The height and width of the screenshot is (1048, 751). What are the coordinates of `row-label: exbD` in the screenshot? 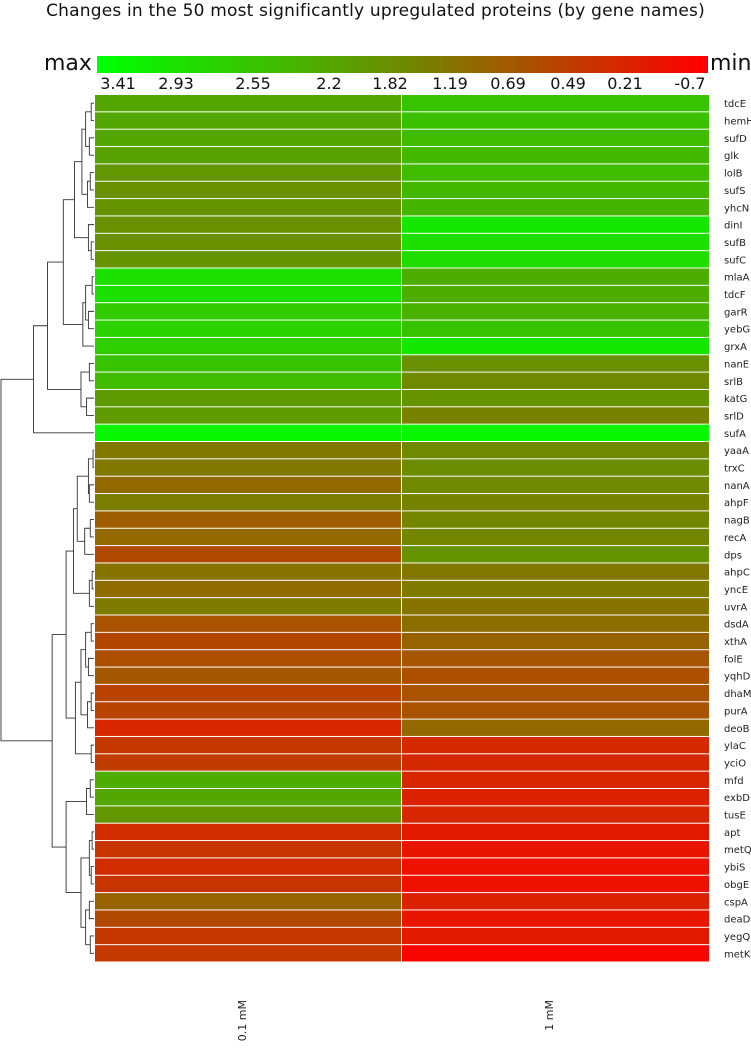 It's located at (737, 798).